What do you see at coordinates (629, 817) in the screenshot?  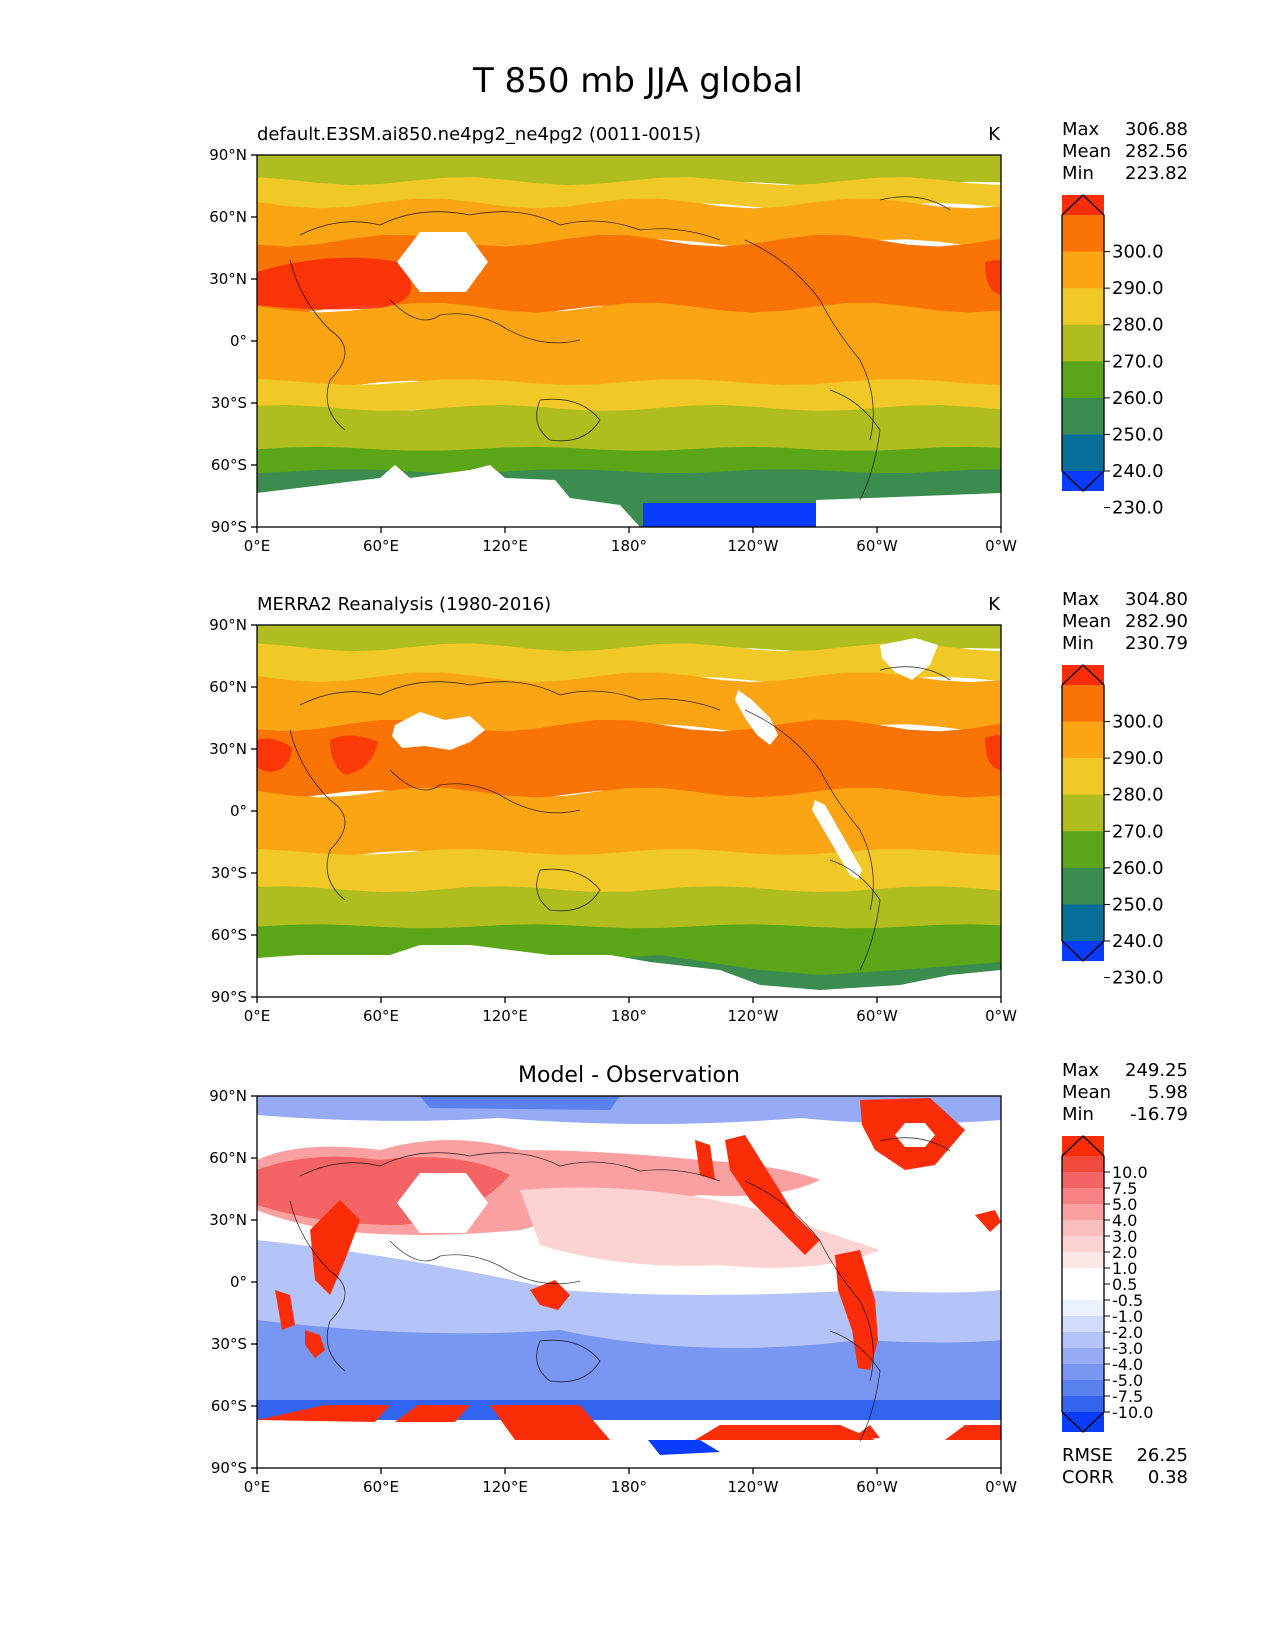 I see `panel-obs-features` at bounding box center [629, 817].